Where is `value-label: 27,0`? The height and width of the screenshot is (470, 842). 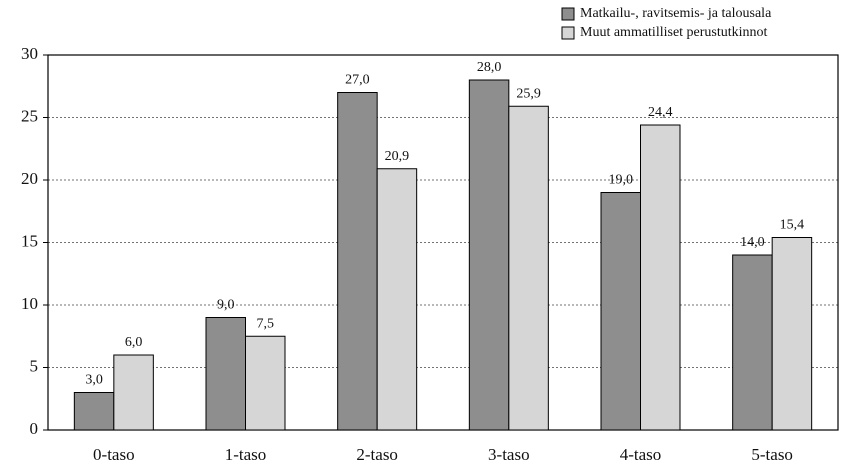
value-label: 27,0 is located at coordinates (357, 80).